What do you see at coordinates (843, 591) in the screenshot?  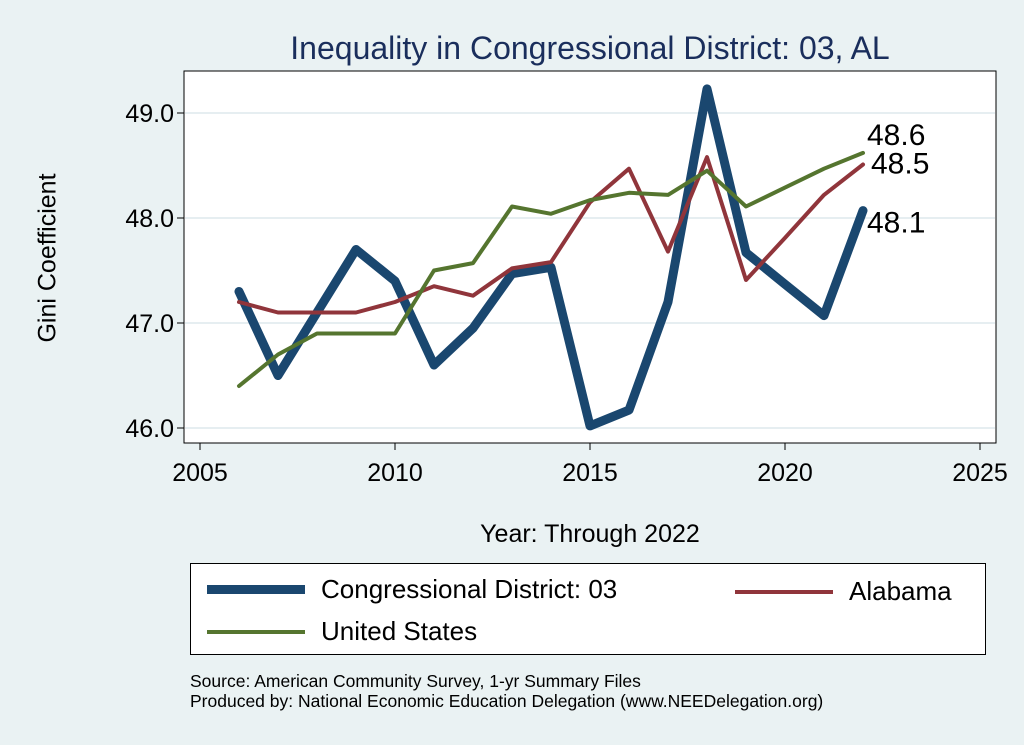 I see `legend-item-alabama: Alabama` at bounding box center [843, 591].